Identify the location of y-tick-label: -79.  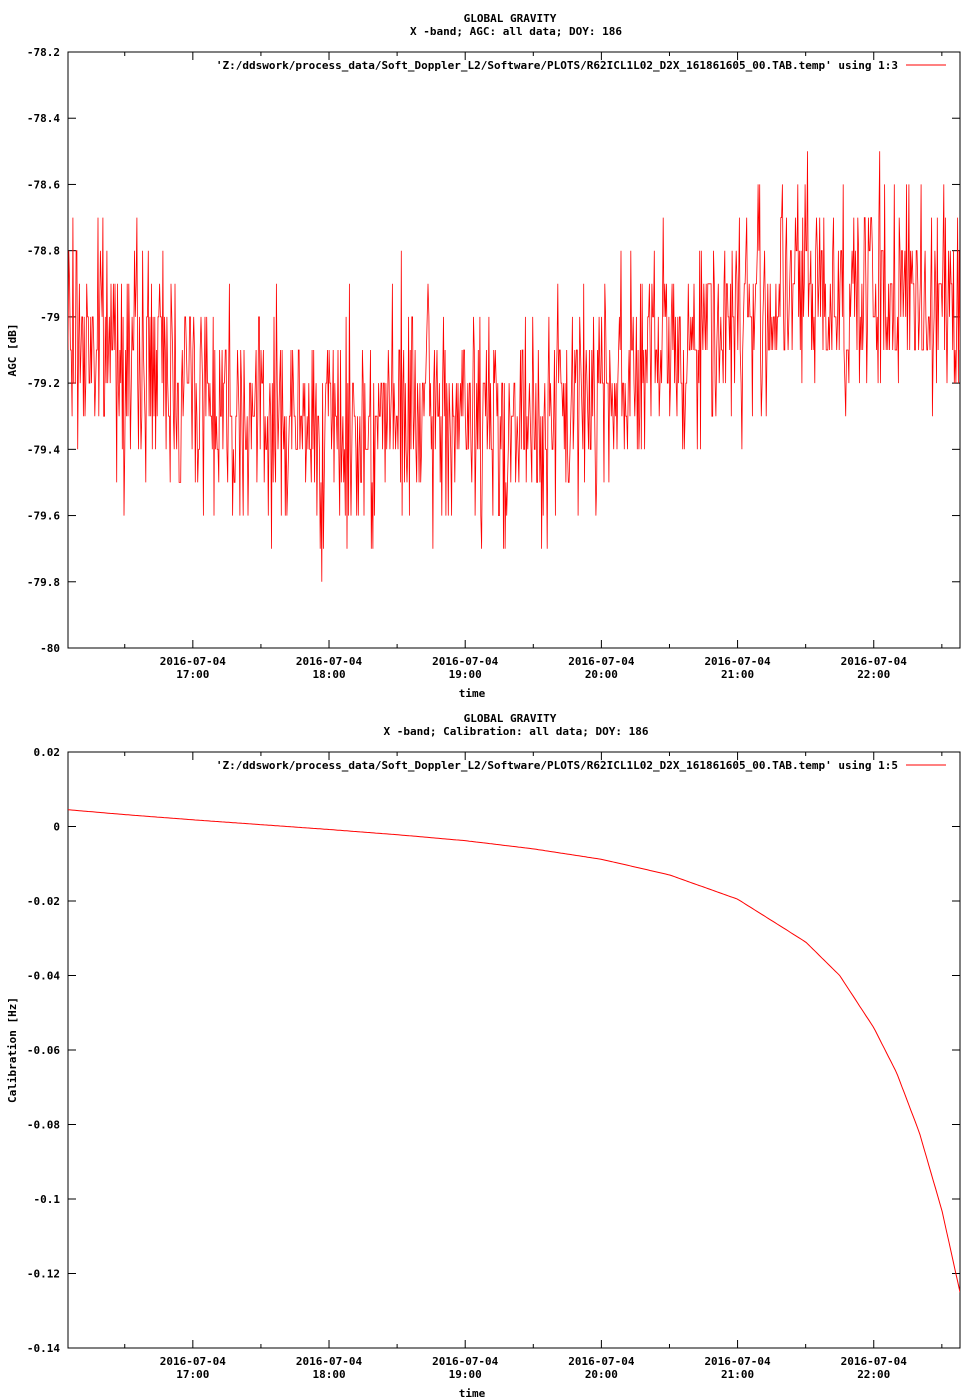
(50, 317).